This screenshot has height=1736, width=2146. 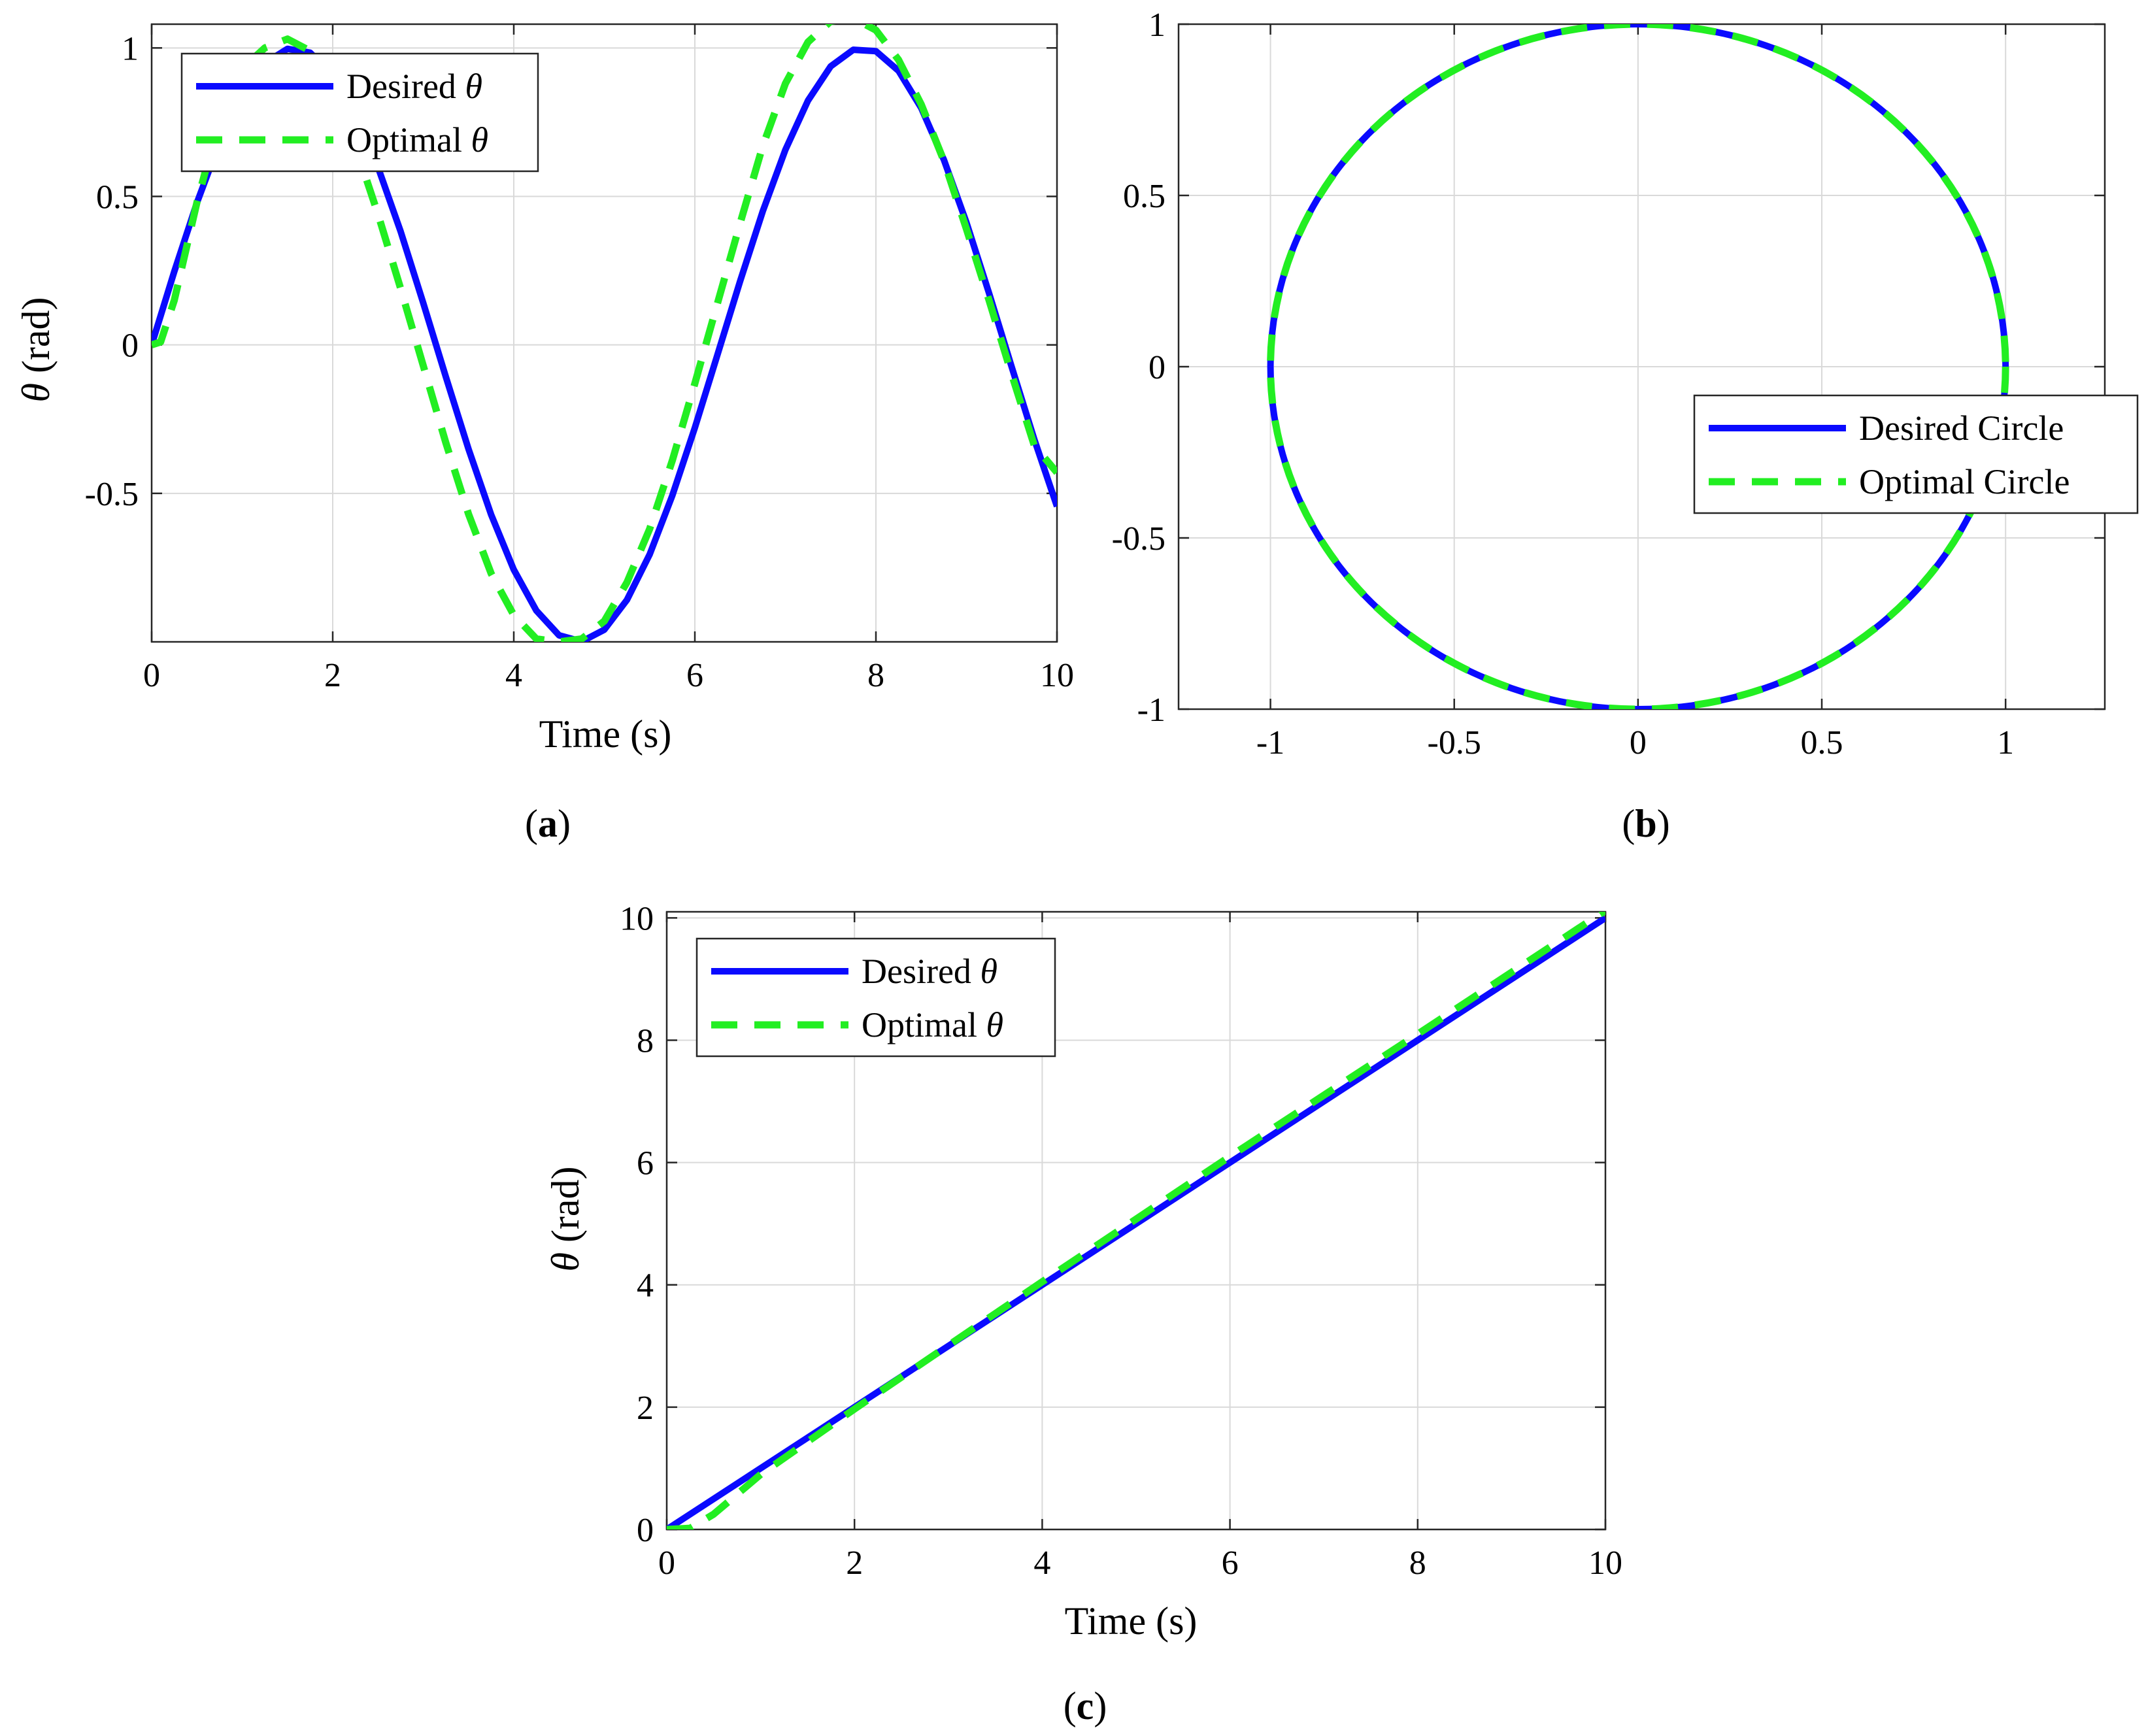 What do you see at coordinates (1454, 742) in the screenshot?
I see `chart-b-xtick-label-1: -0.5` at bounding box center [1454, 742].